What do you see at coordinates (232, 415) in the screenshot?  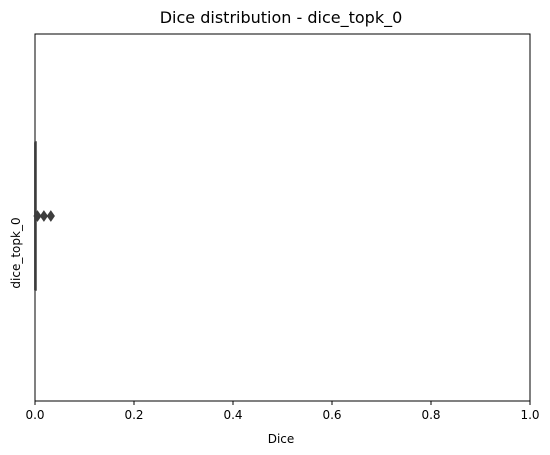 I see `x-tick-label: 0.4` at bounding box center [232, 415].